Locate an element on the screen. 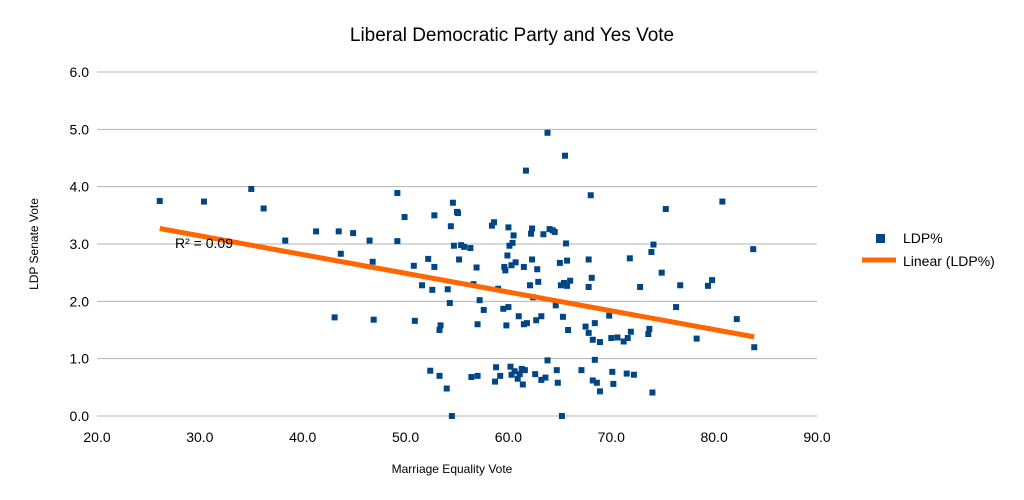  legend: LDP% Linear (LDP%) is located at coordinates (928, 249).